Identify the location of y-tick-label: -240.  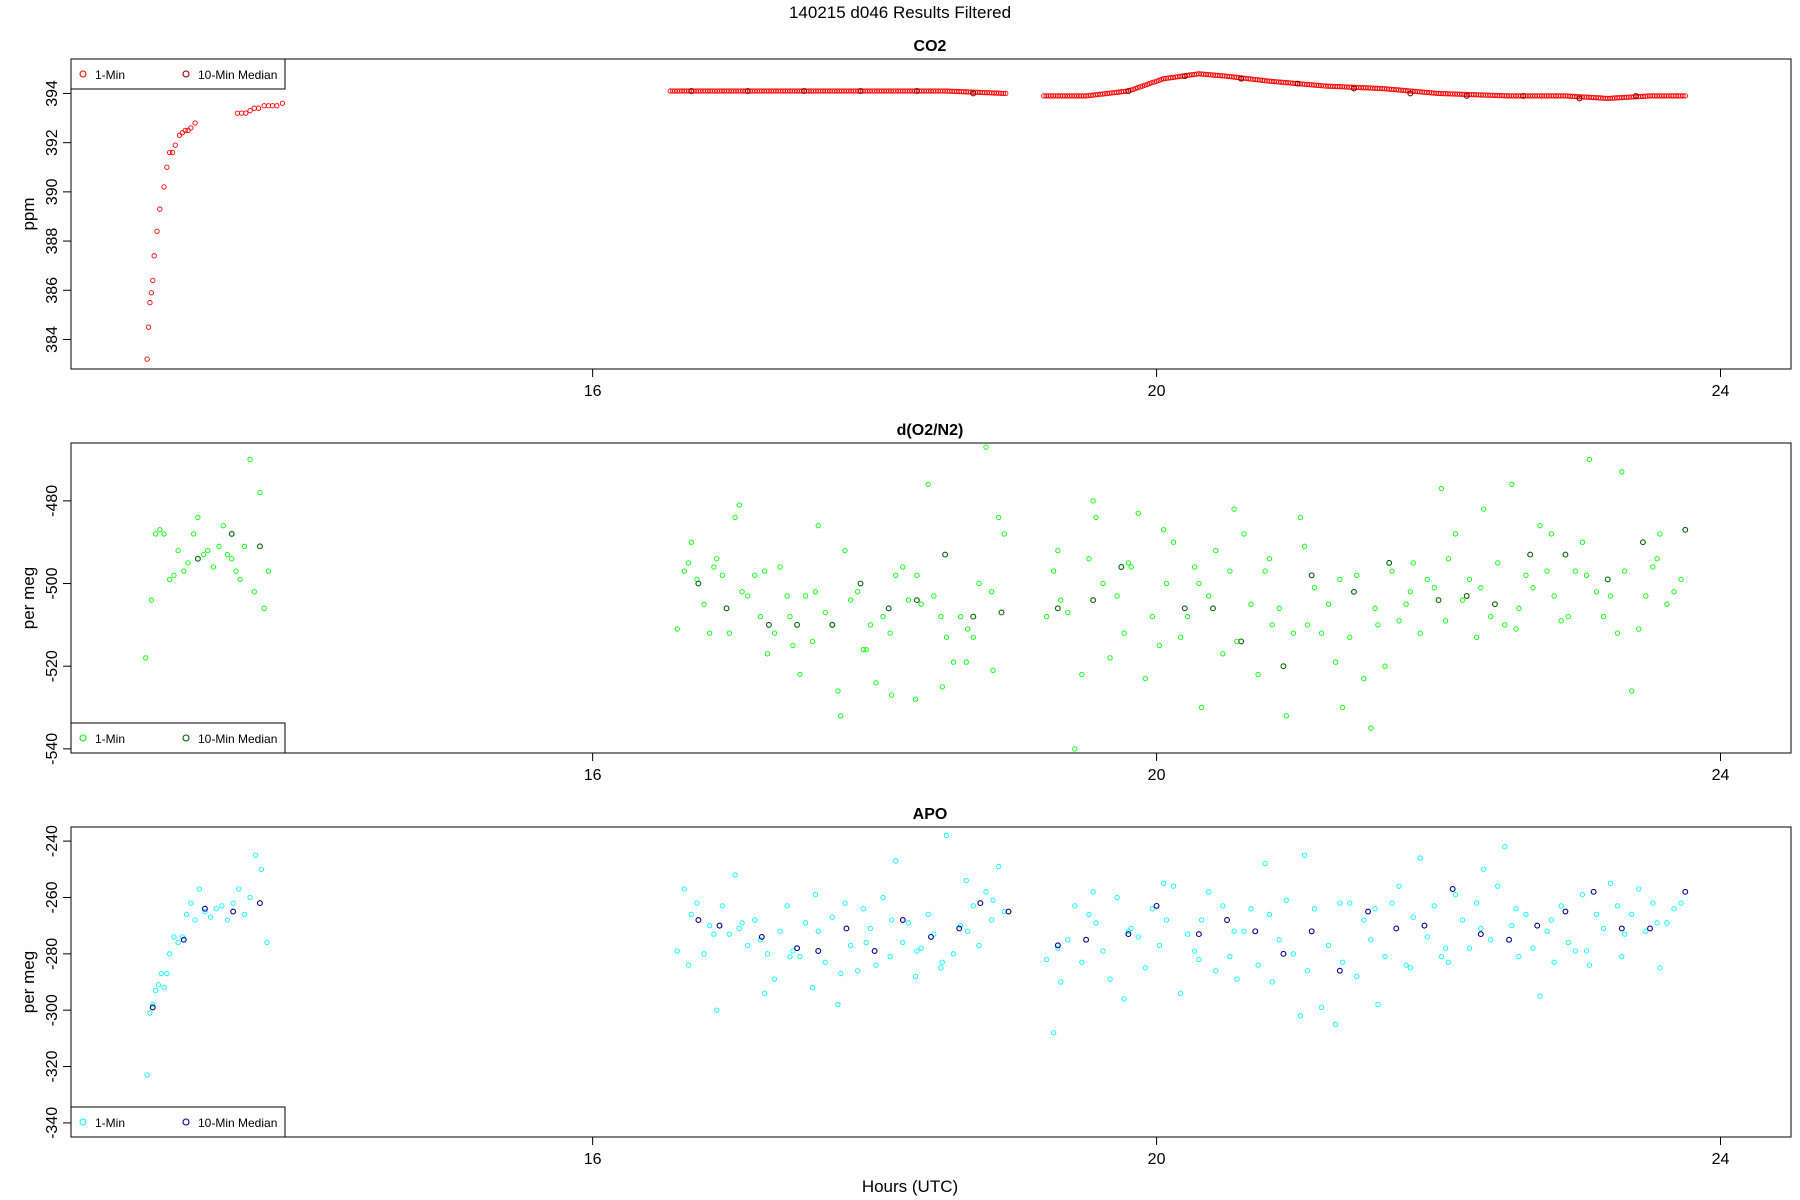
(52, 841).